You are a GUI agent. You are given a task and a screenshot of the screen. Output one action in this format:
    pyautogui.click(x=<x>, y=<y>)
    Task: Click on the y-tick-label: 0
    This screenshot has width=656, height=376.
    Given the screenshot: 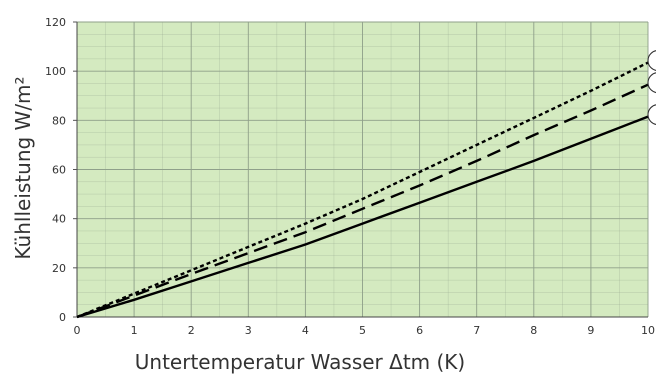 What is the action you would take?
    pyautogui.click(x=62, y=317)
    